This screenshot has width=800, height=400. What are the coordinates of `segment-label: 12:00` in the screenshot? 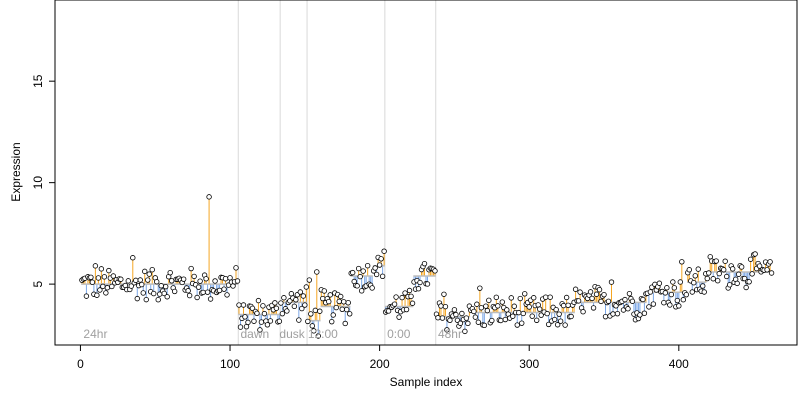 It's located at (323, 334).